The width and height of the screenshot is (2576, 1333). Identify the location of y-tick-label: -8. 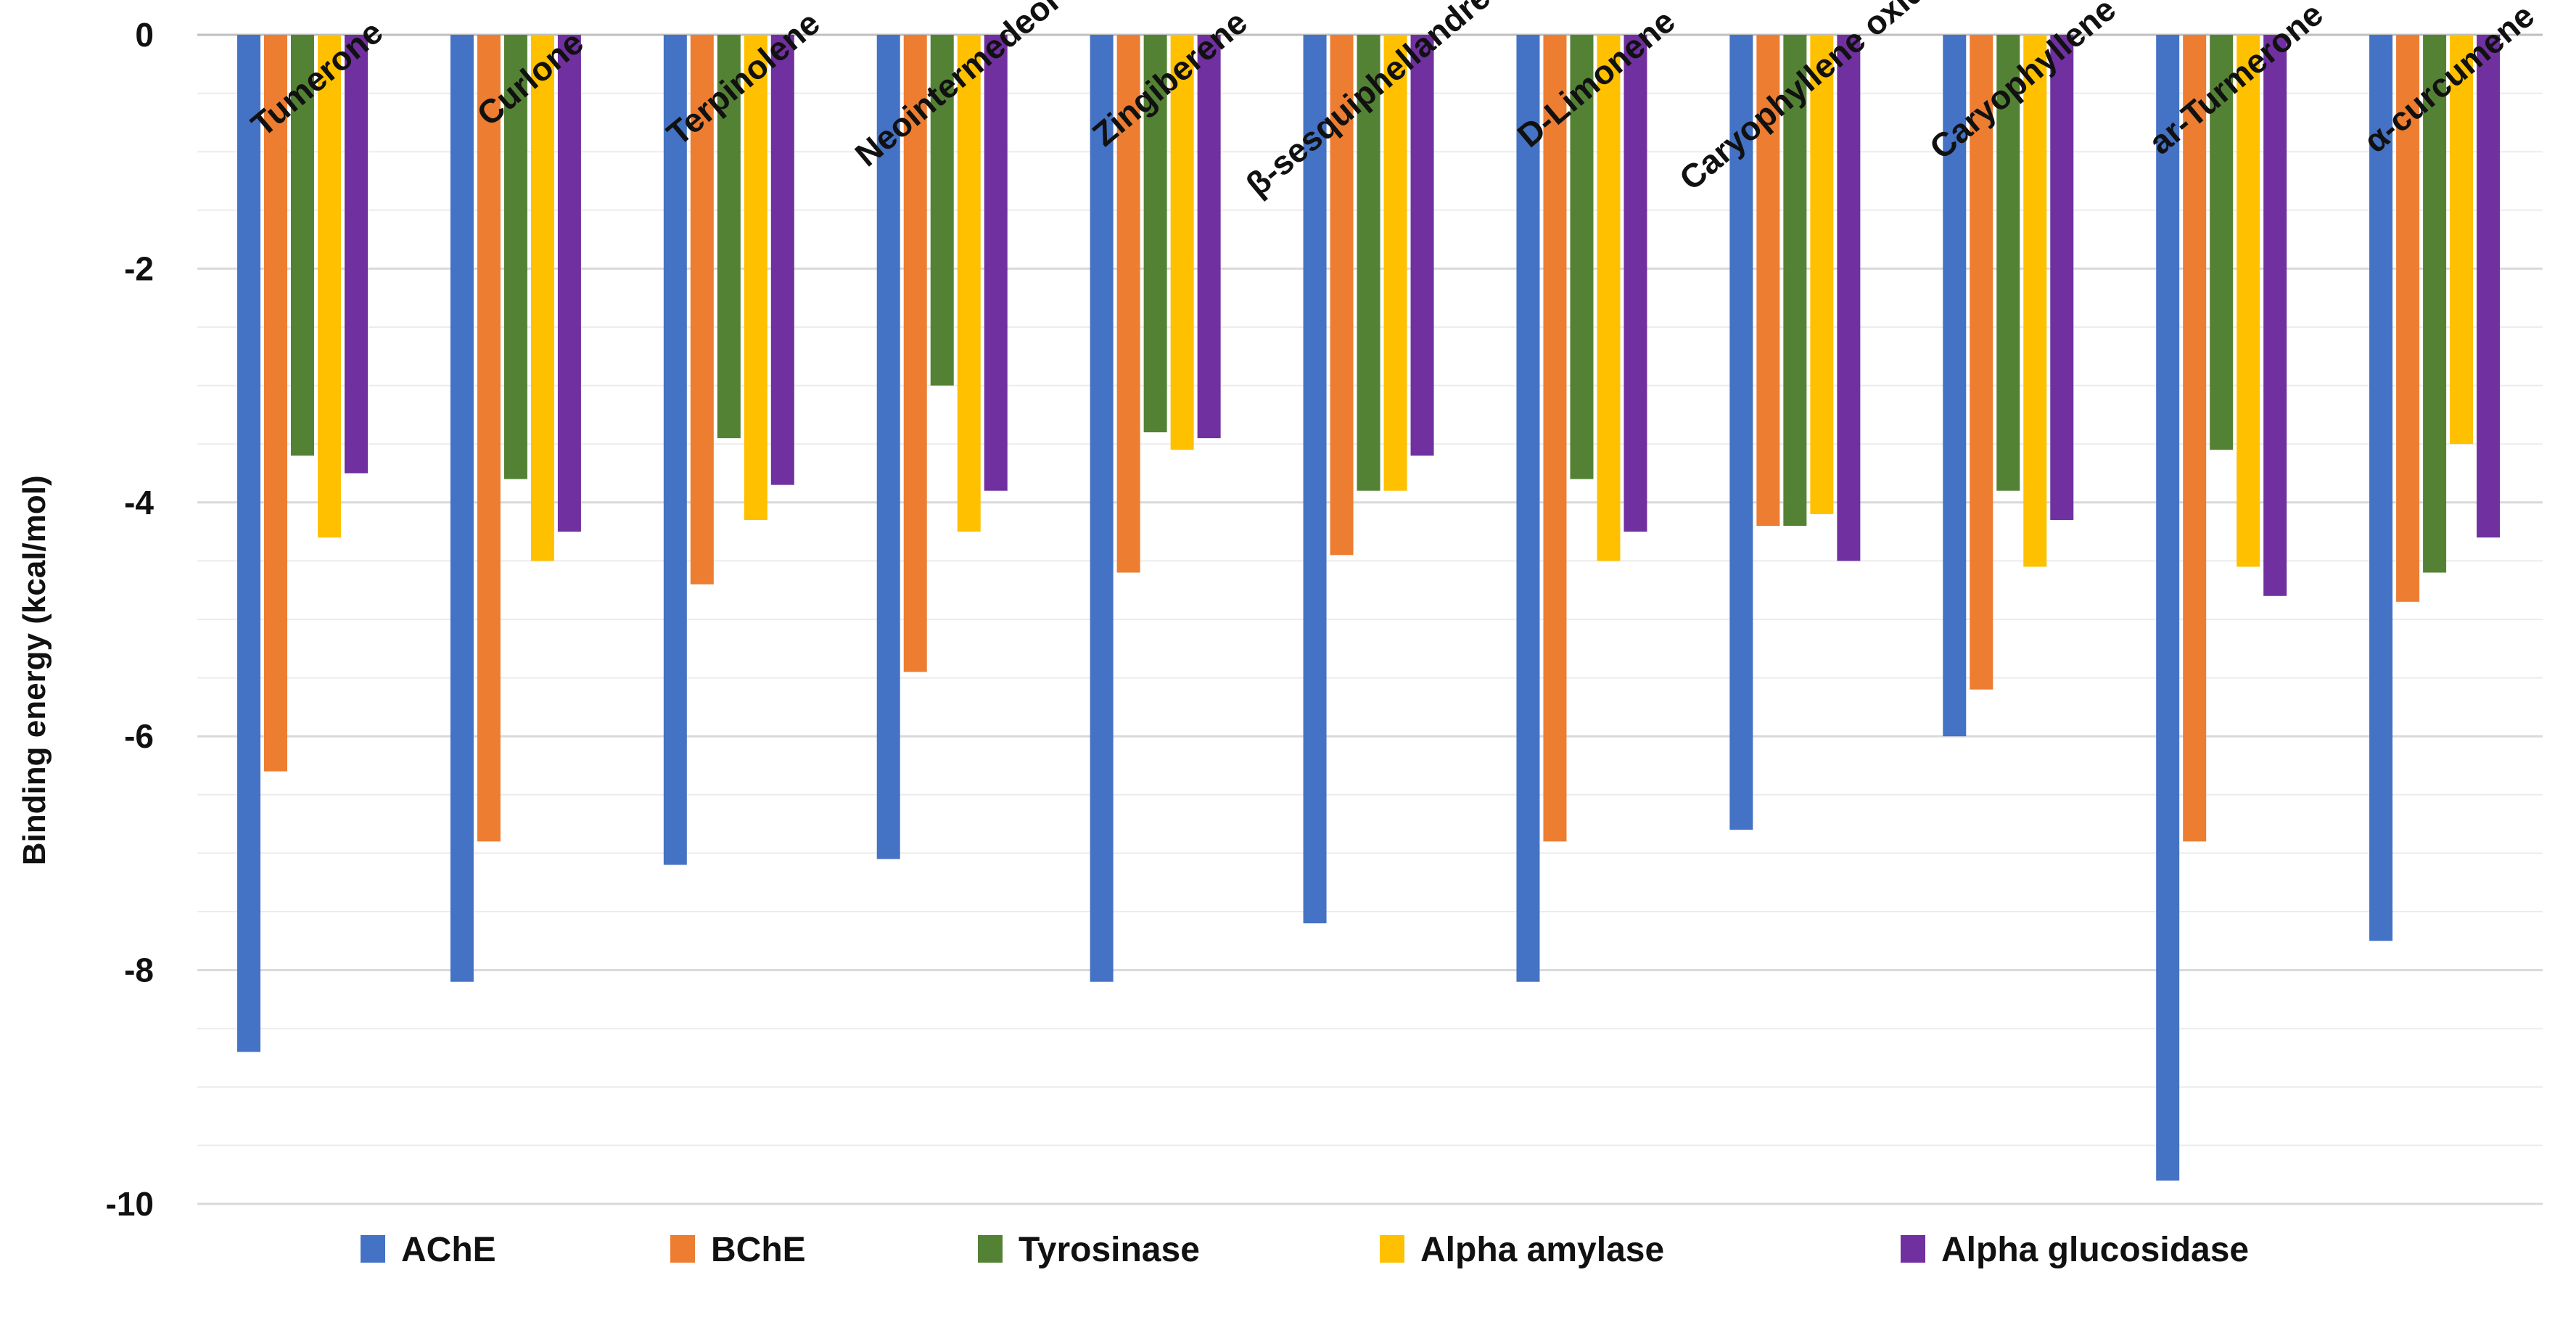
(139, 970).